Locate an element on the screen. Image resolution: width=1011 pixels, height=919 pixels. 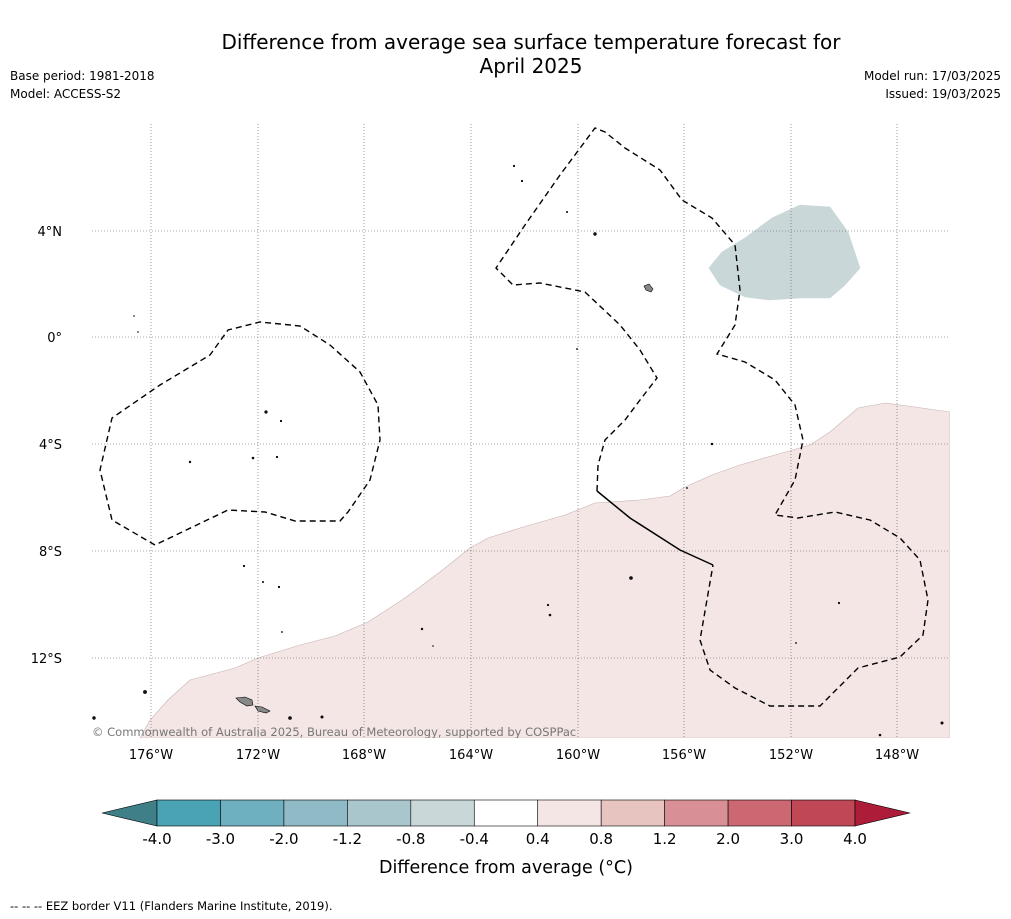
island-upolu is located at coordinates (244, 701).